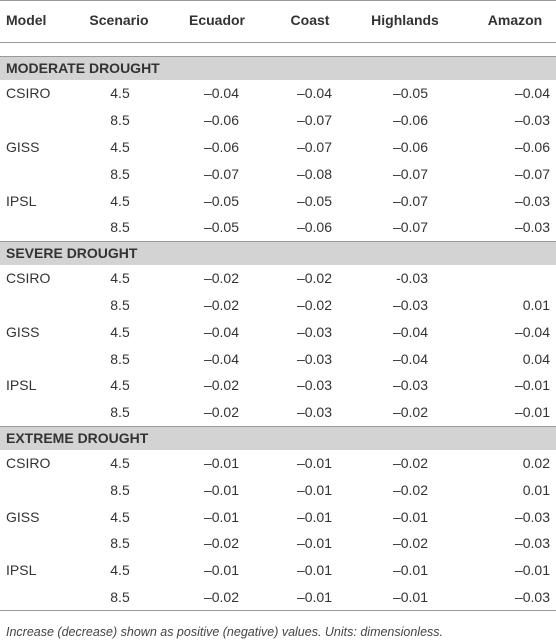 Image resolution: width=556 pixels, height=643 pixels. Describe the element at coordinates (72, 252) in the screenshot. I see `section-title: SEVERE DROUGHT` at that location.